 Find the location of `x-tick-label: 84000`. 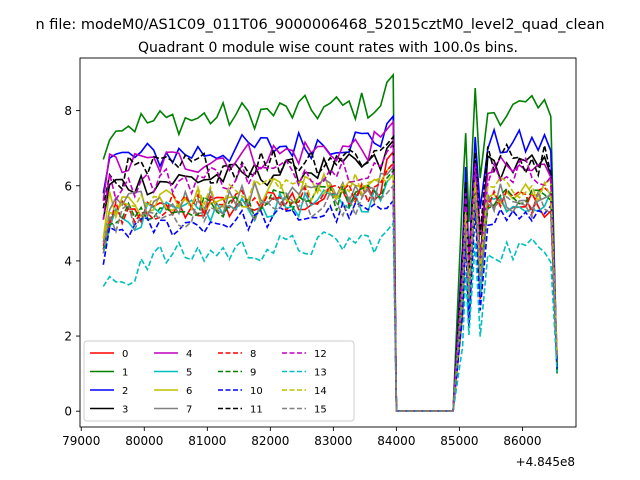

x-tick-label: 84000 is located at coordinates (396, 441).